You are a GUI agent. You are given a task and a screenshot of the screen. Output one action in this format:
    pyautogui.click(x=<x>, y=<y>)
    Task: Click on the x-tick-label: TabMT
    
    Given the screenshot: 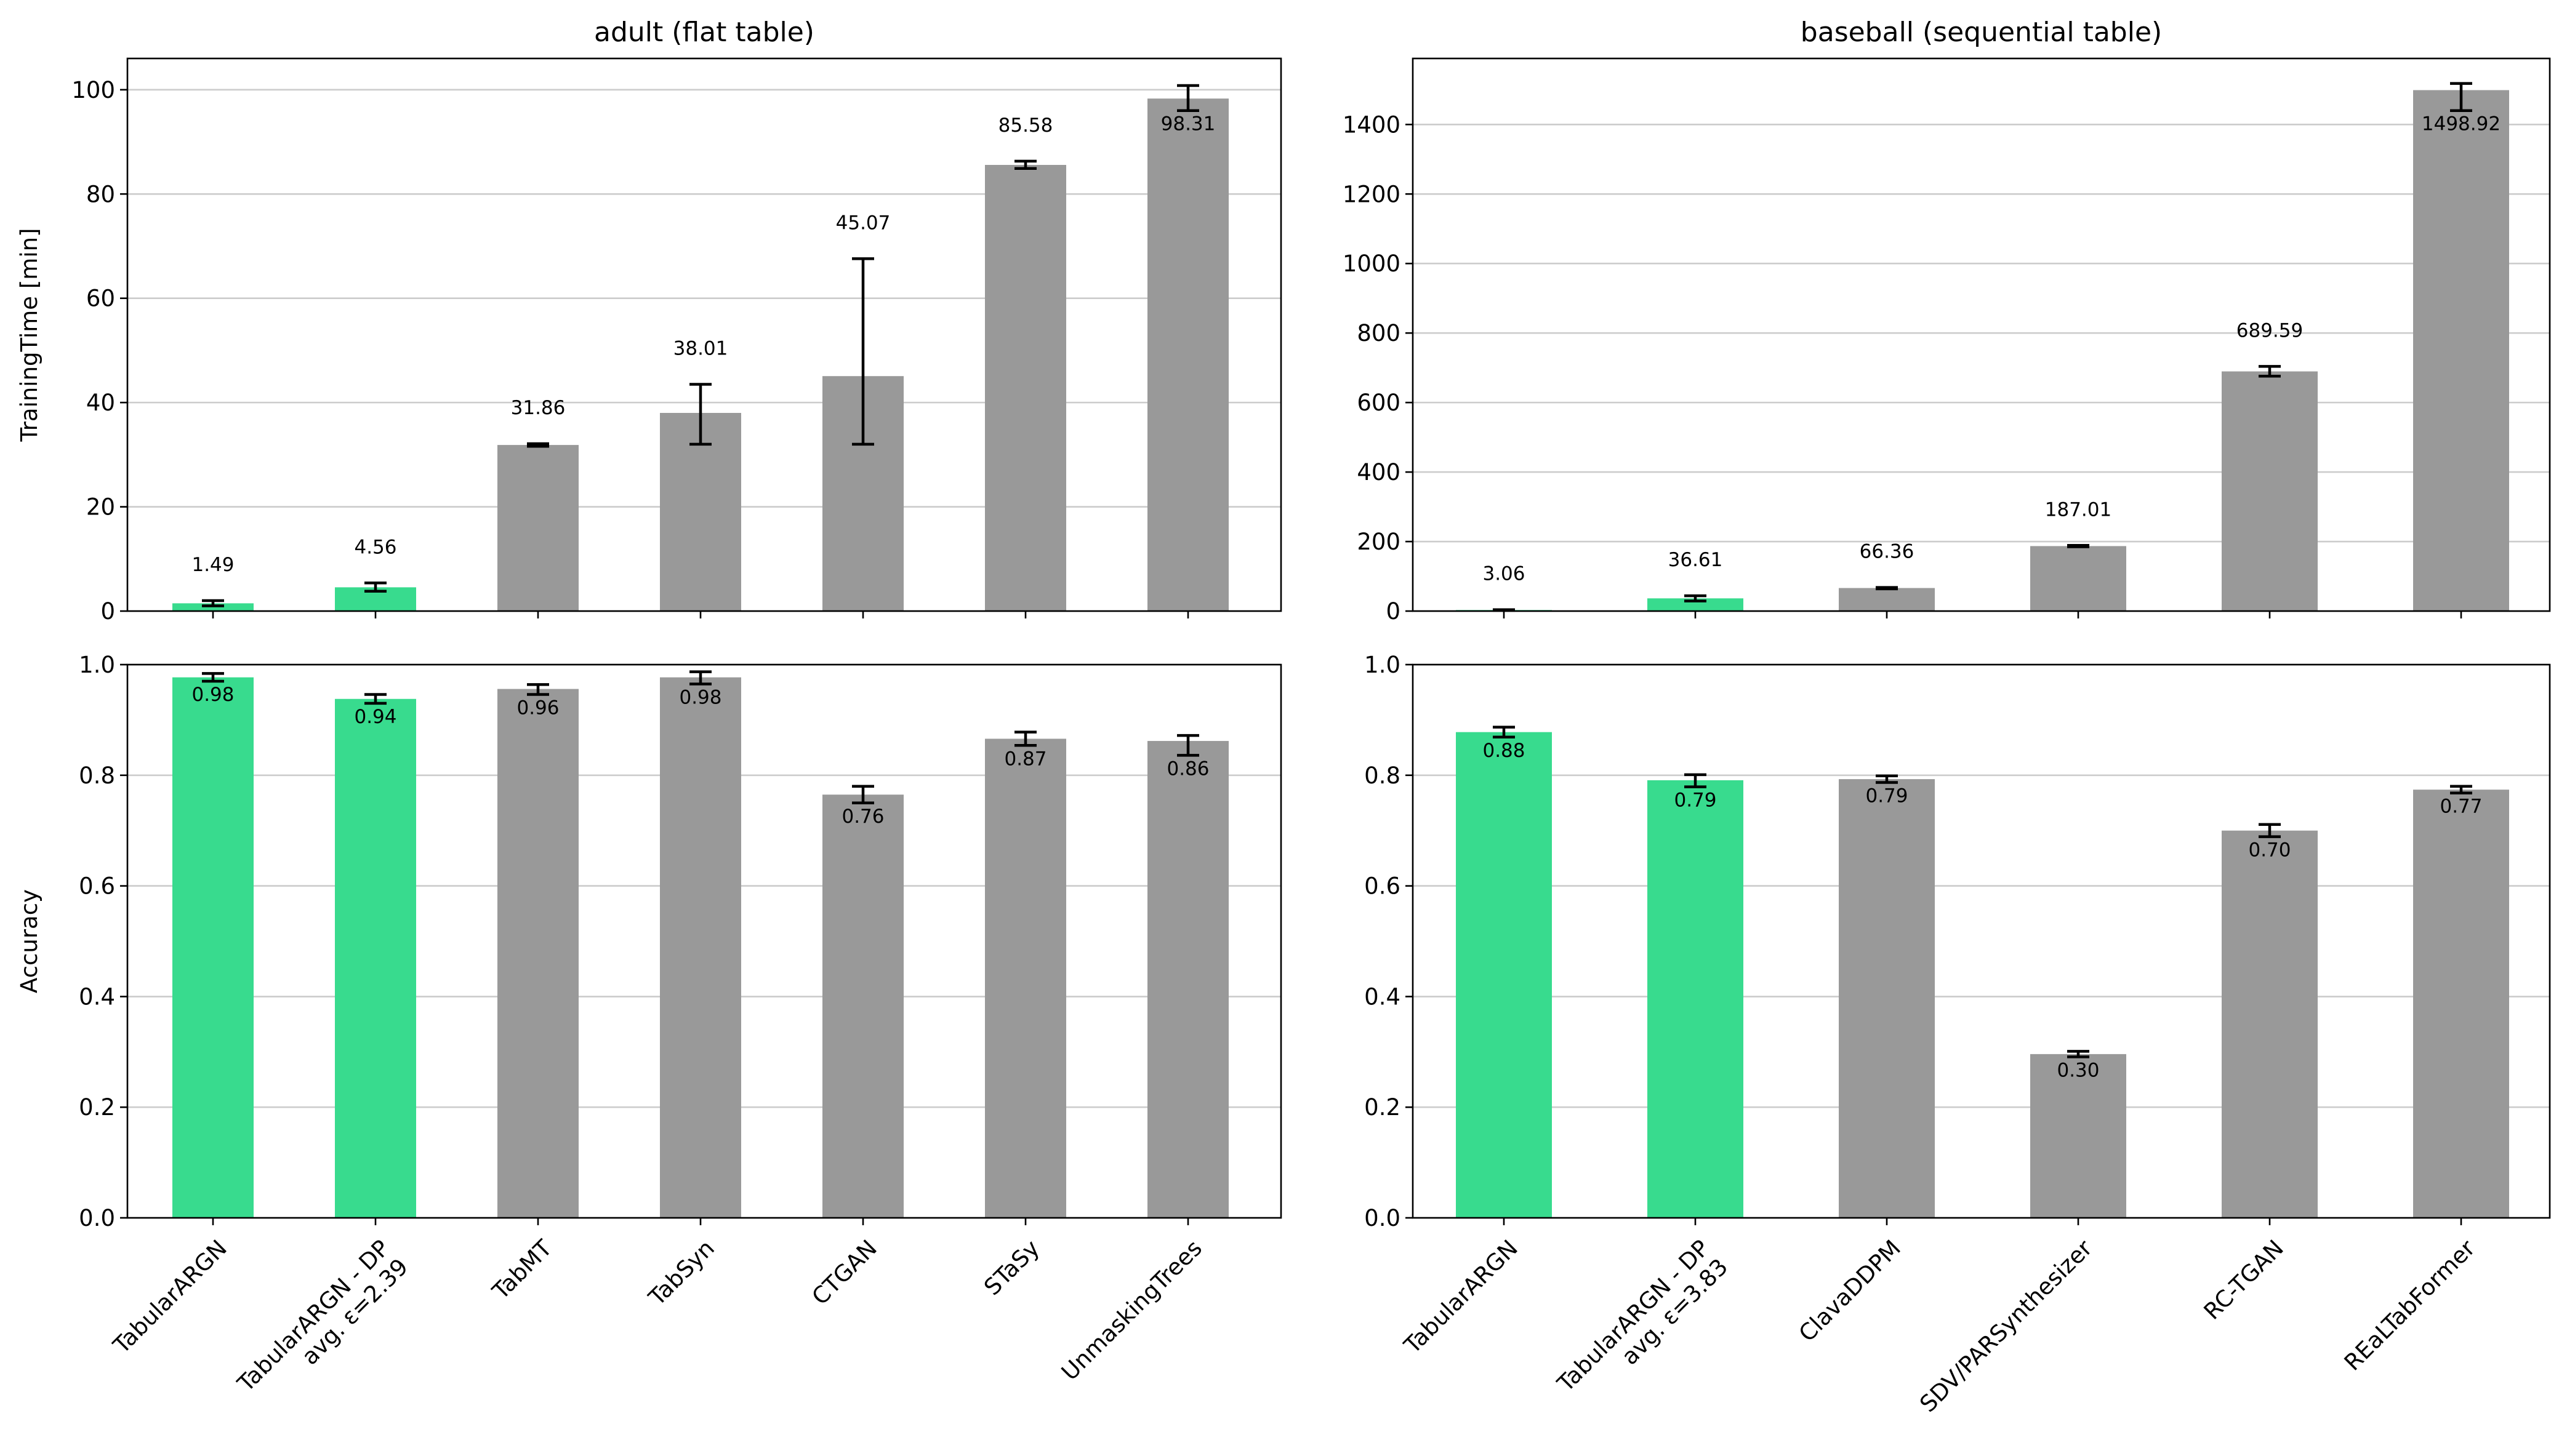 What is the action you would take?
    pyautogui.click(x=522, y=1269)
    